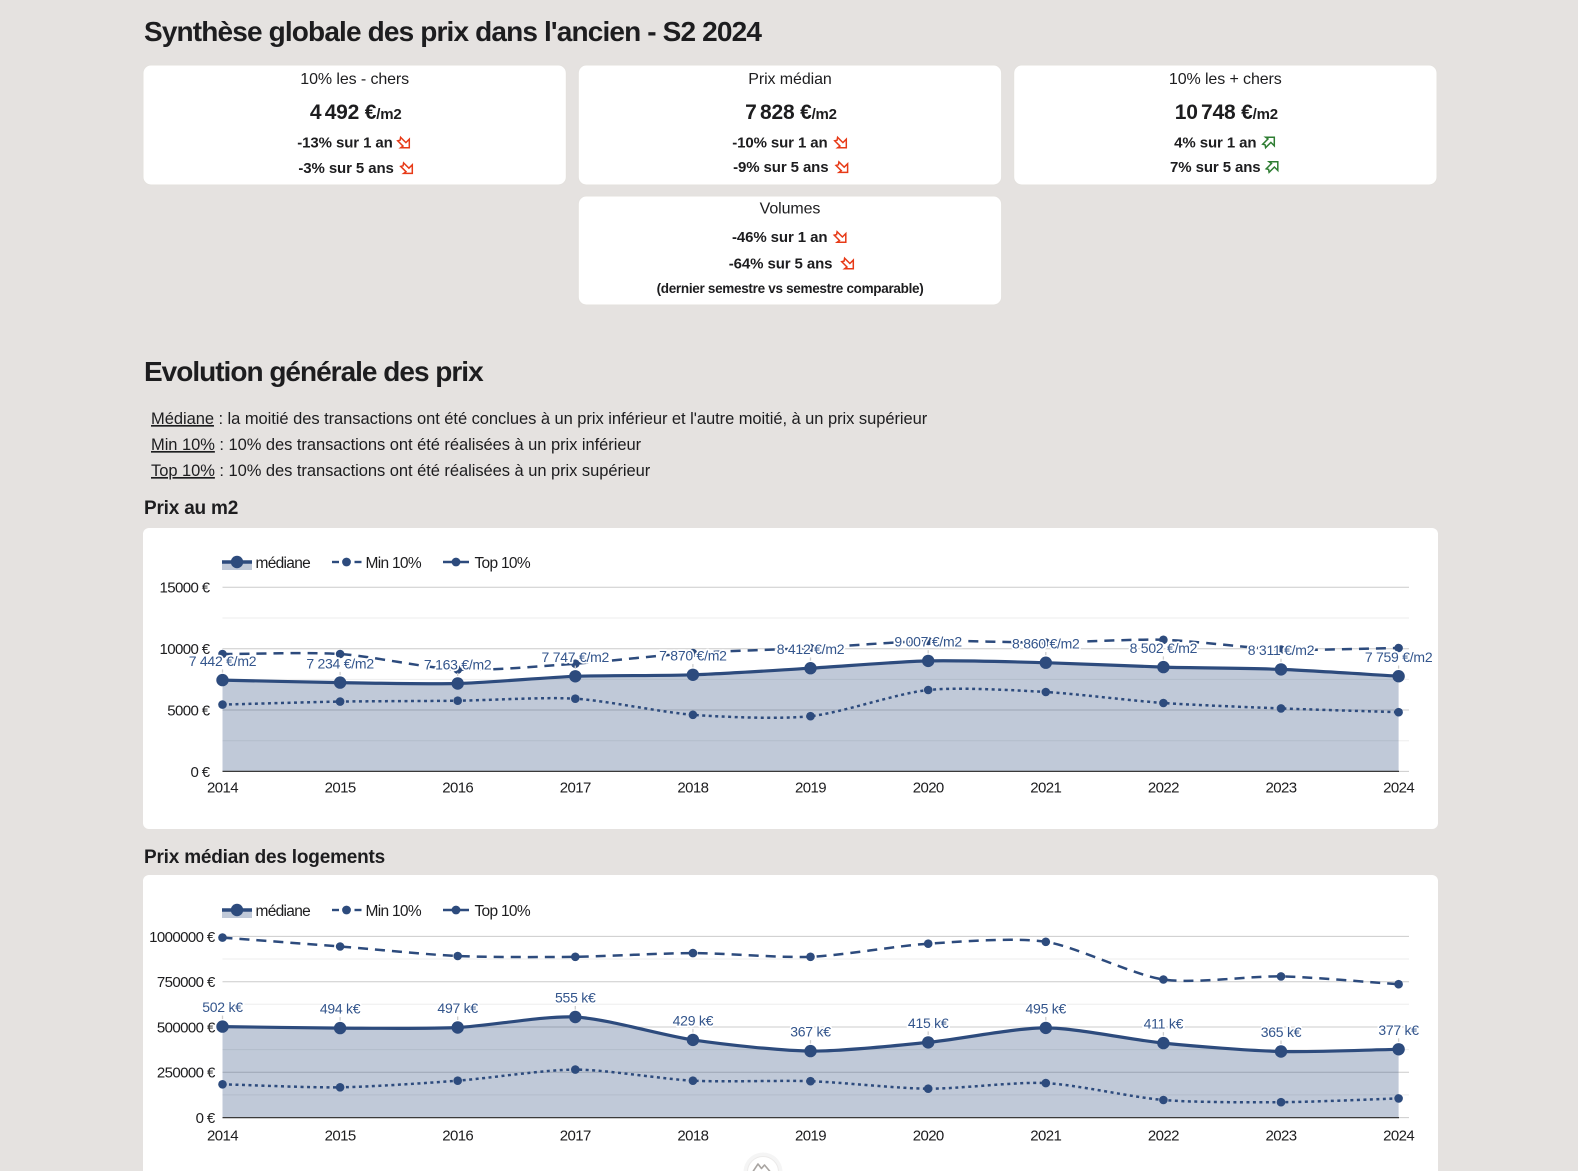  Describe the element at coordinates (314, 371) in the screenshot. I see `svg-text: Evolution générale des prix` at that location.